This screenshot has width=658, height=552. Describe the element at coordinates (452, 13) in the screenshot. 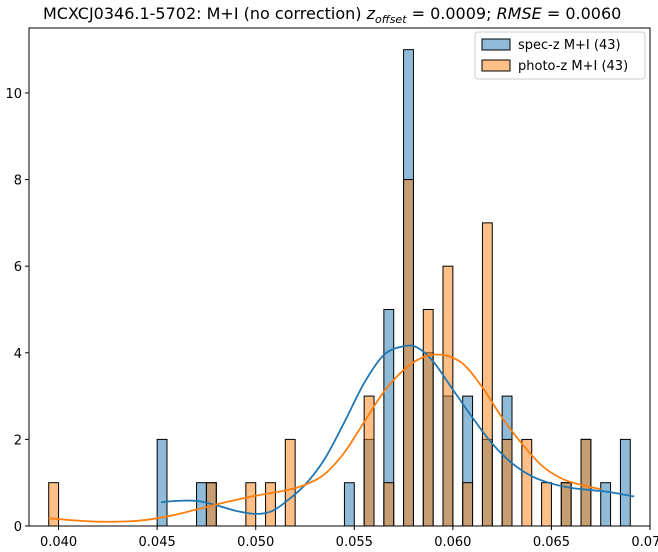

I see `title-z-value: = 0.0009;` at that location.